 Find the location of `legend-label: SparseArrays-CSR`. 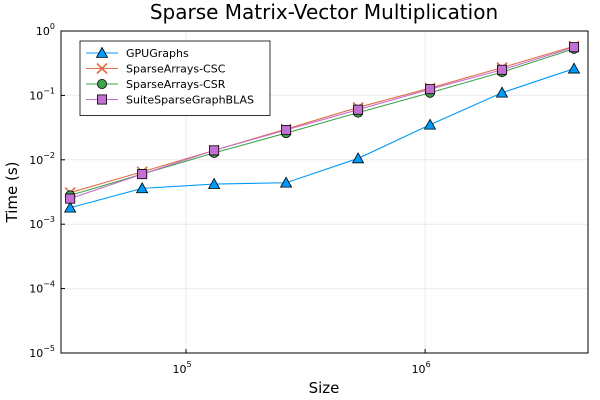

legend-label: SparseArrays-CSR is located at coordinates (176, 84).